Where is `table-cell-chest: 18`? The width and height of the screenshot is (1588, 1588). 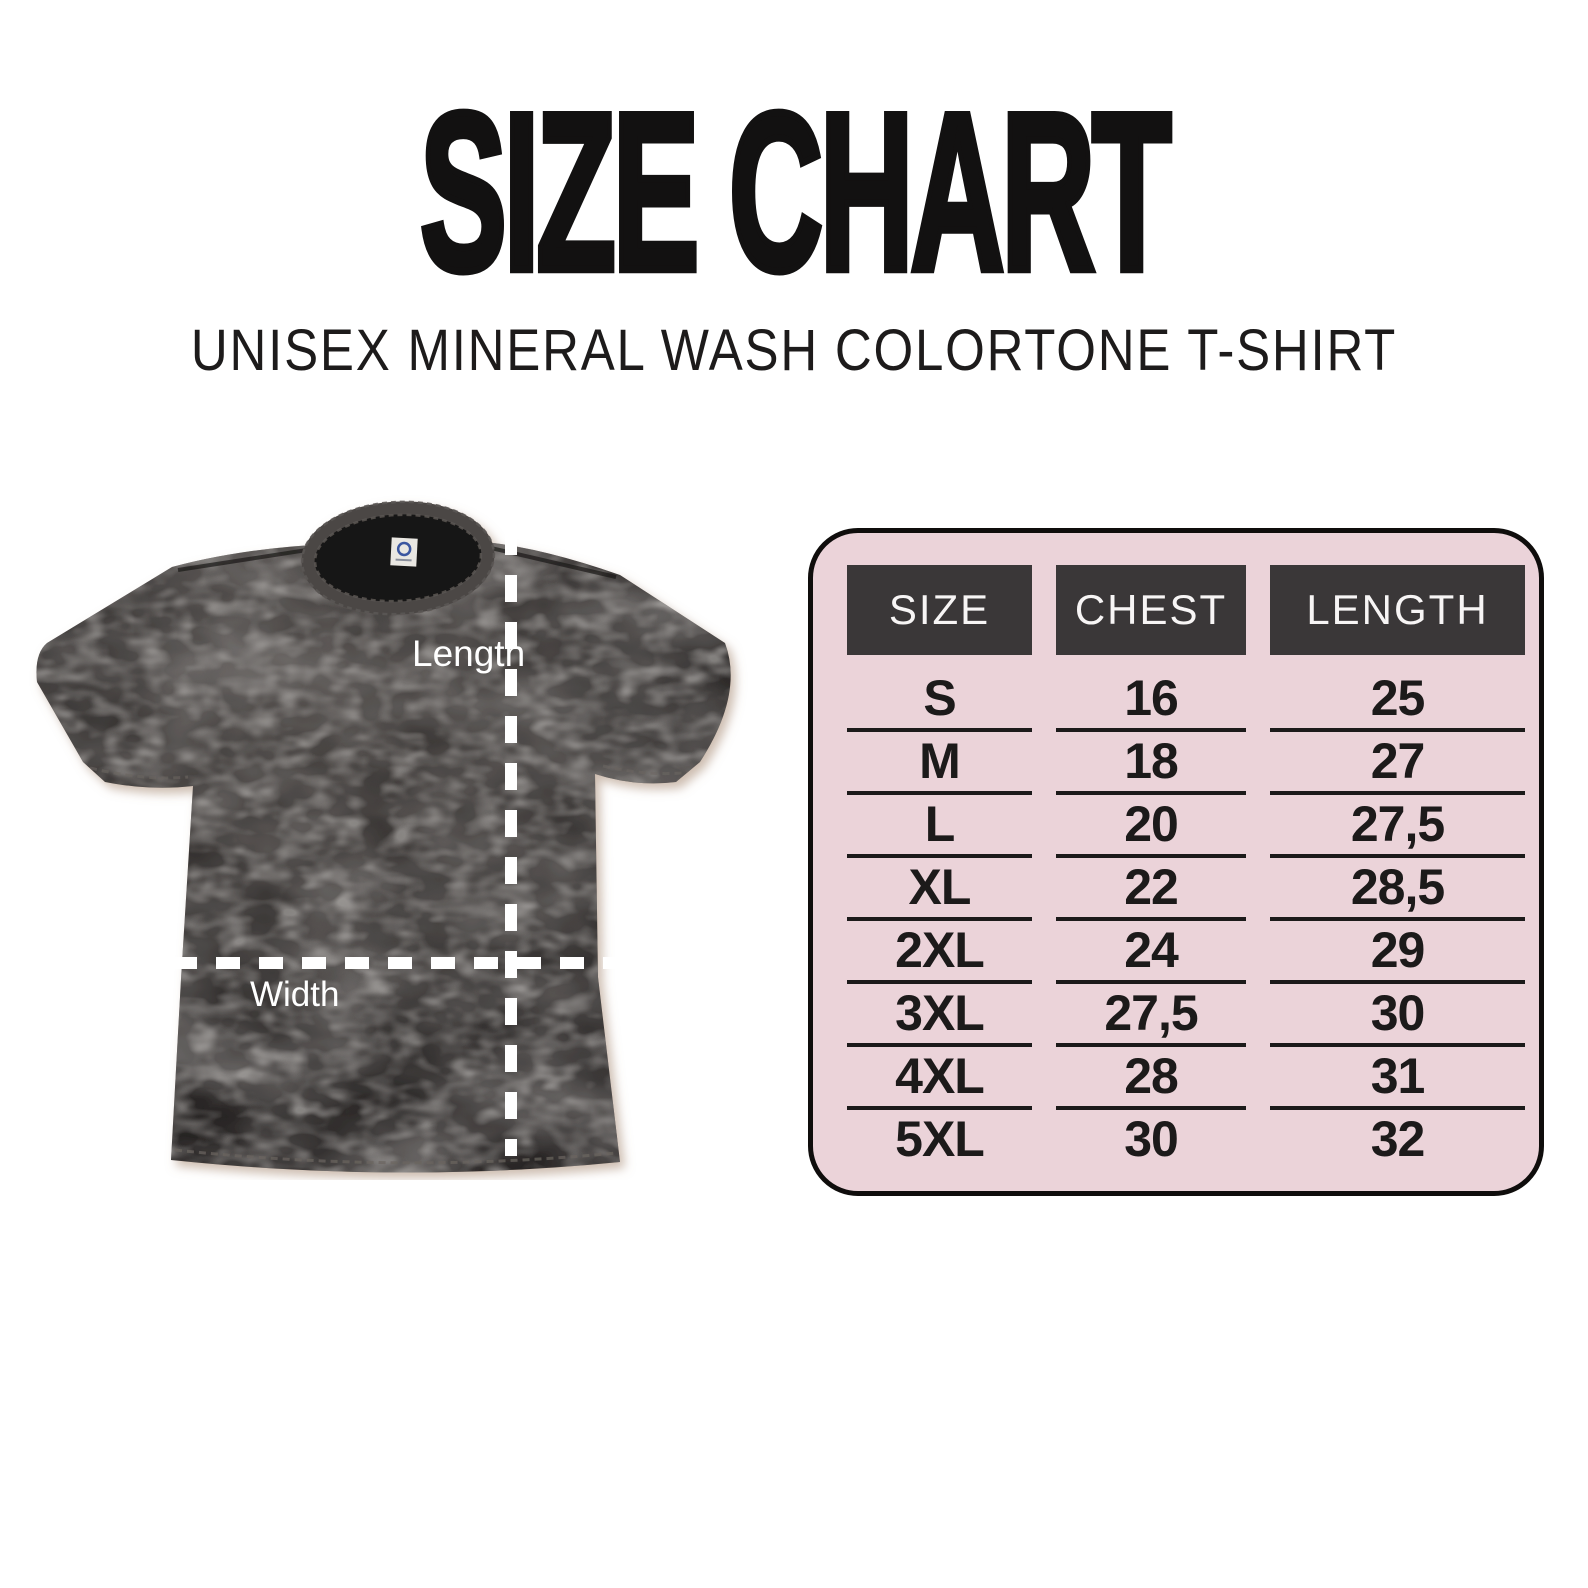 table-cell-chest: 18 is located at coordinates (1151, 763).